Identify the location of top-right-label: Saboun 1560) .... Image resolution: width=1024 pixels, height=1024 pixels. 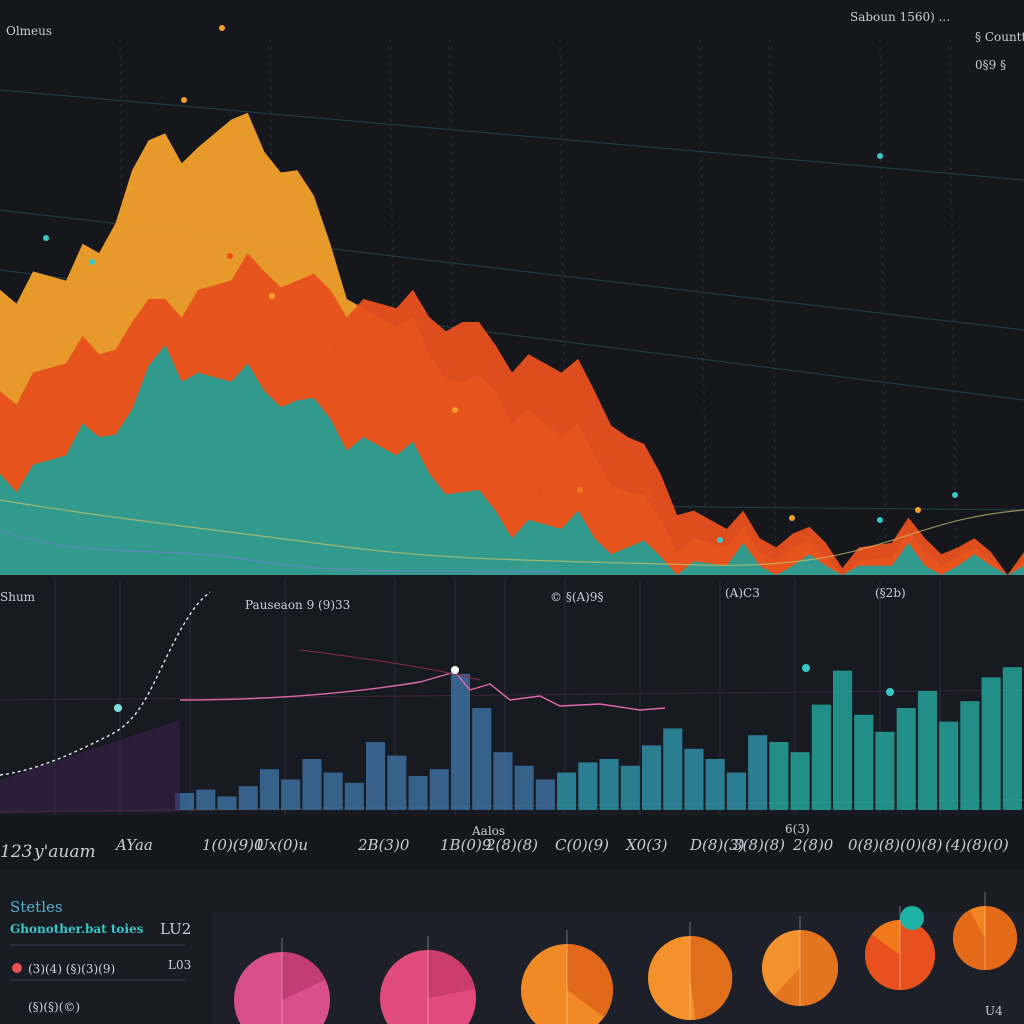
(900, 17).